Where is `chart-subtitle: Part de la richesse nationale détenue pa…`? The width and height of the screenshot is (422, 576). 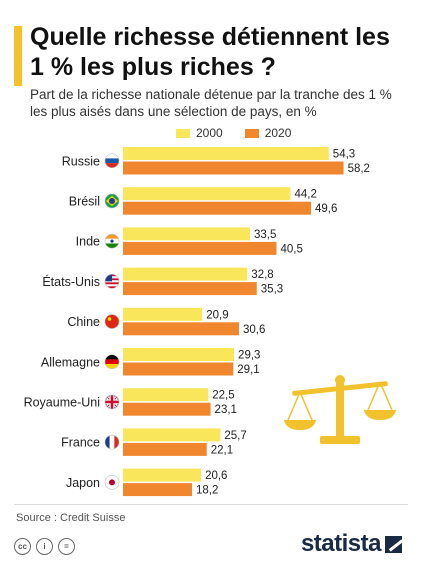
chart-subtitle: Part de la richesse nationale détenue pa… is located at coordinates (211, 103).